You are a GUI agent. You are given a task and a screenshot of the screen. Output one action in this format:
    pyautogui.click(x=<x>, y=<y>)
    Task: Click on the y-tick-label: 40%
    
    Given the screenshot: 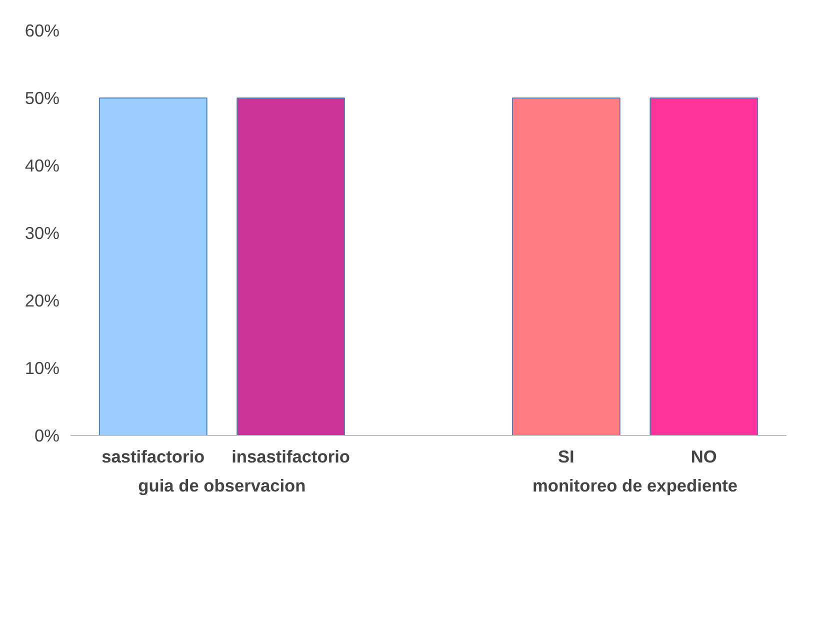 What is the action you would take?
    pyautogui.click(x=42, y=166)
    